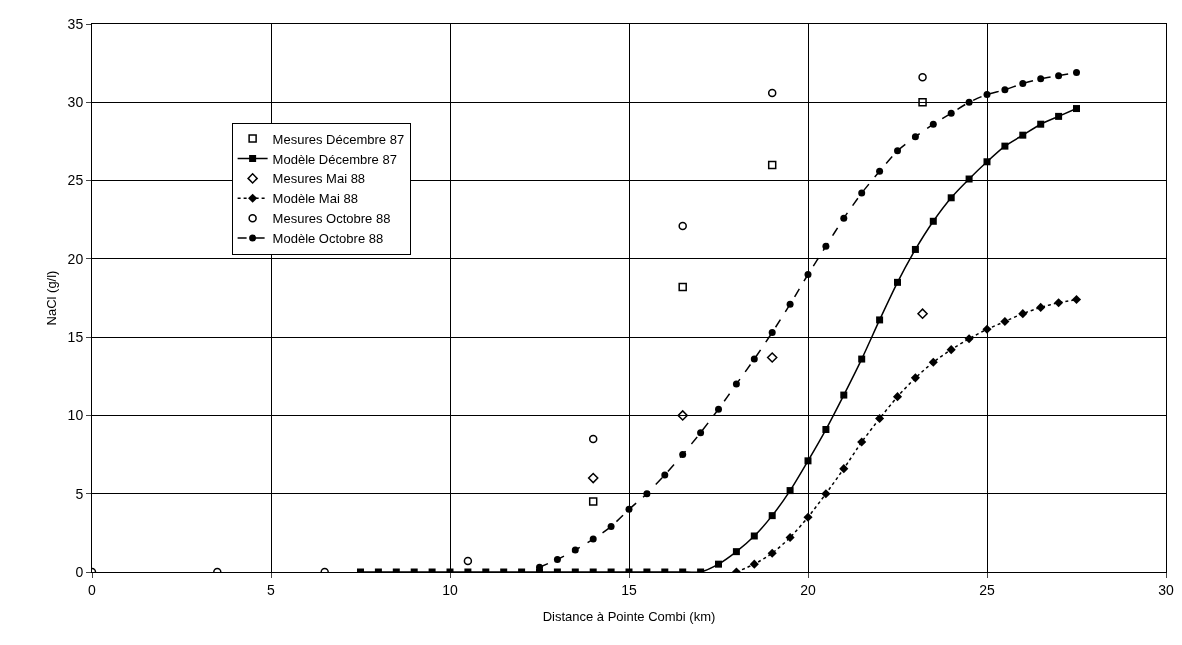  I want to click on legend-label: Mesures Mai 88, so click(319, 179).